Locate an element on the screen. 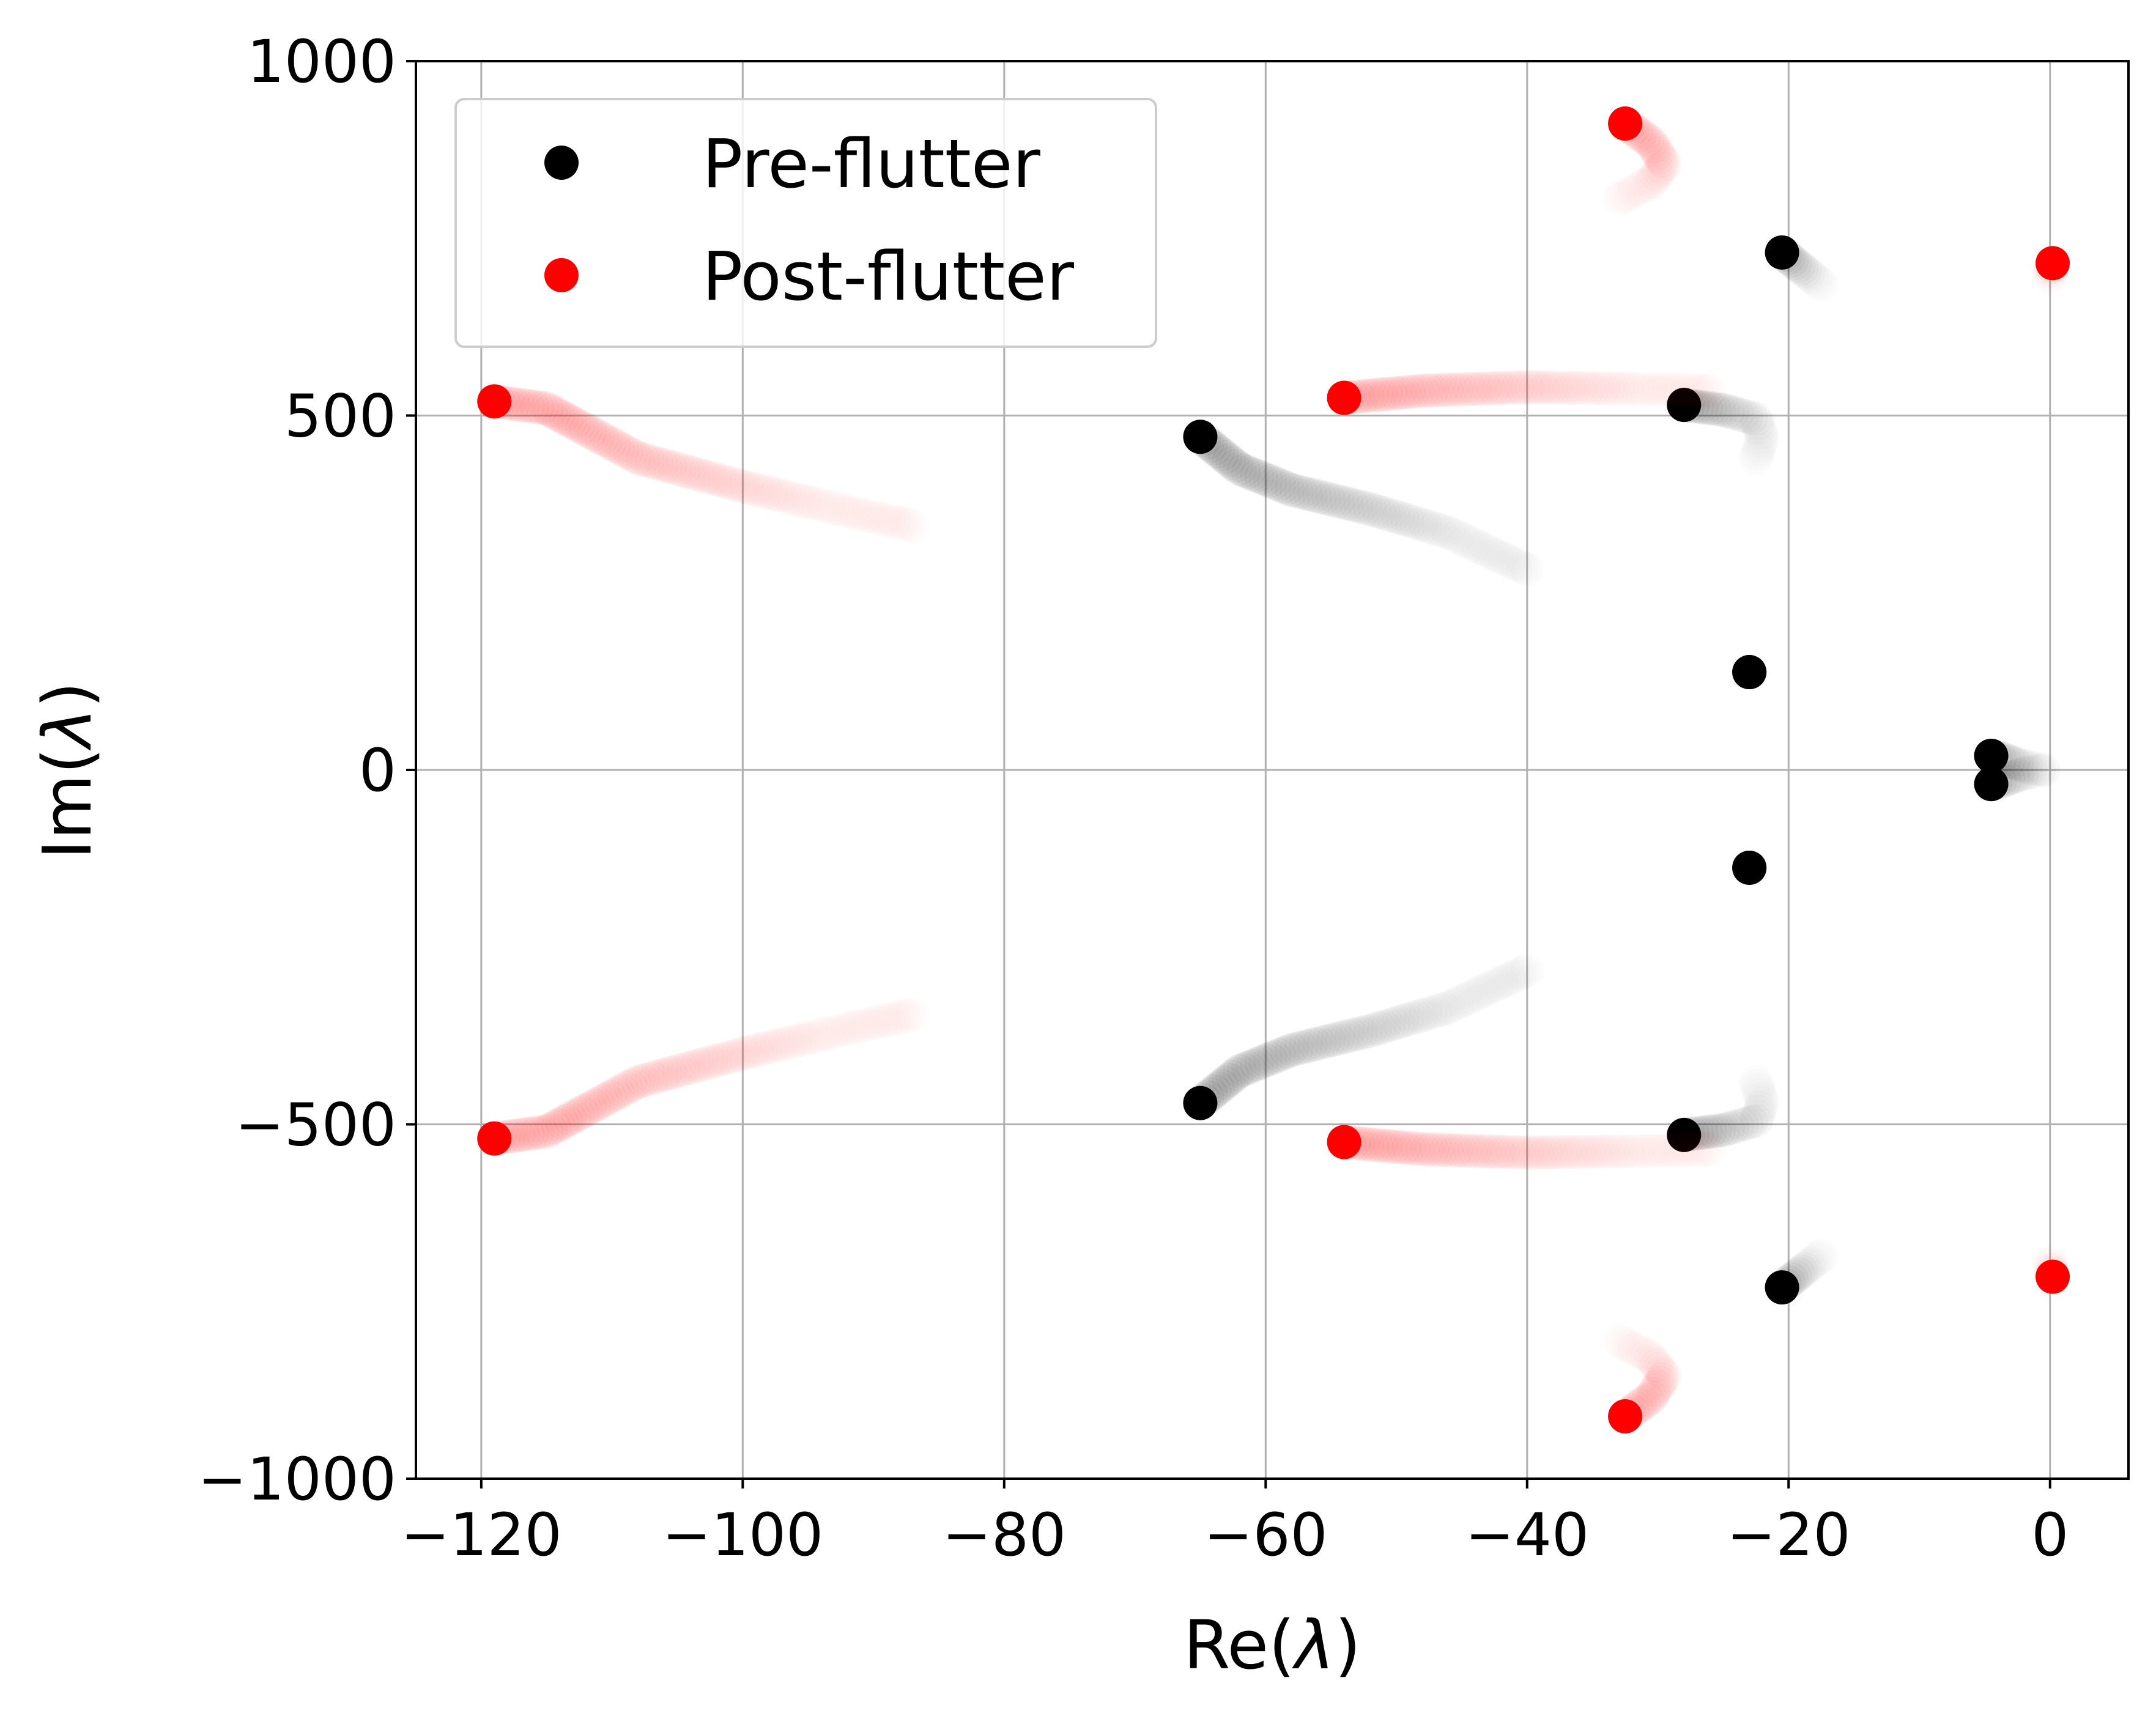 The height and width of the screenshot is (1716, 2156). legend-label-post-flutter: Post-flutter is located at coordinates (888, 276).